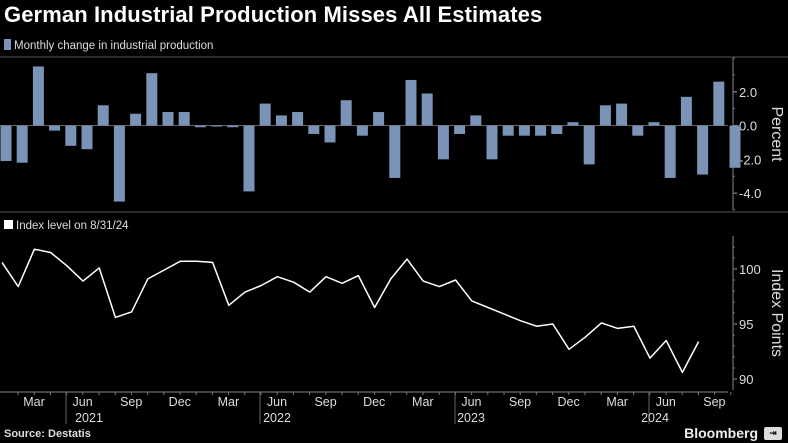  Describe the element at coordinates (721, 433) in the screenshot. I see `brand-logo: Bloomberg` at that location.